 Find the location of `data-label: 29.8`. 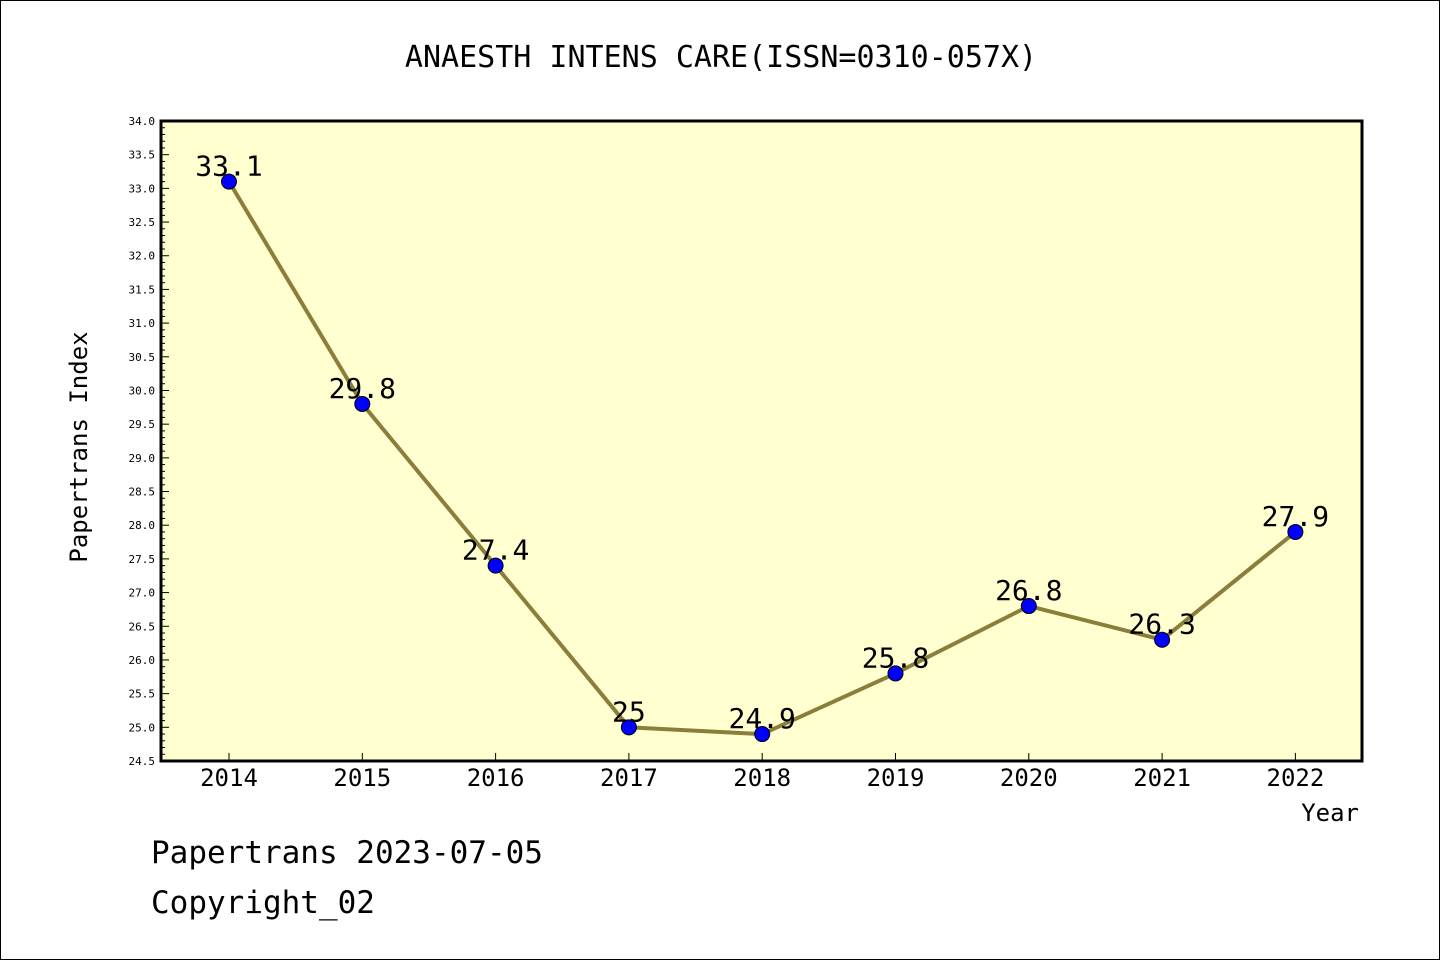

data-label: 29.8 is located at coordinates (362, 388).